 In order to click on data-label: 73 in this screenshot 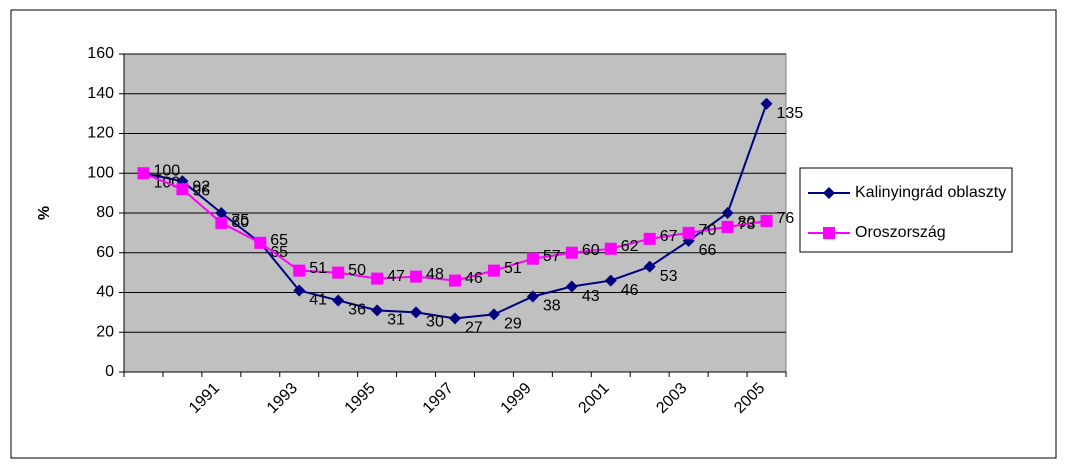, I will do `click(747, 224)`.